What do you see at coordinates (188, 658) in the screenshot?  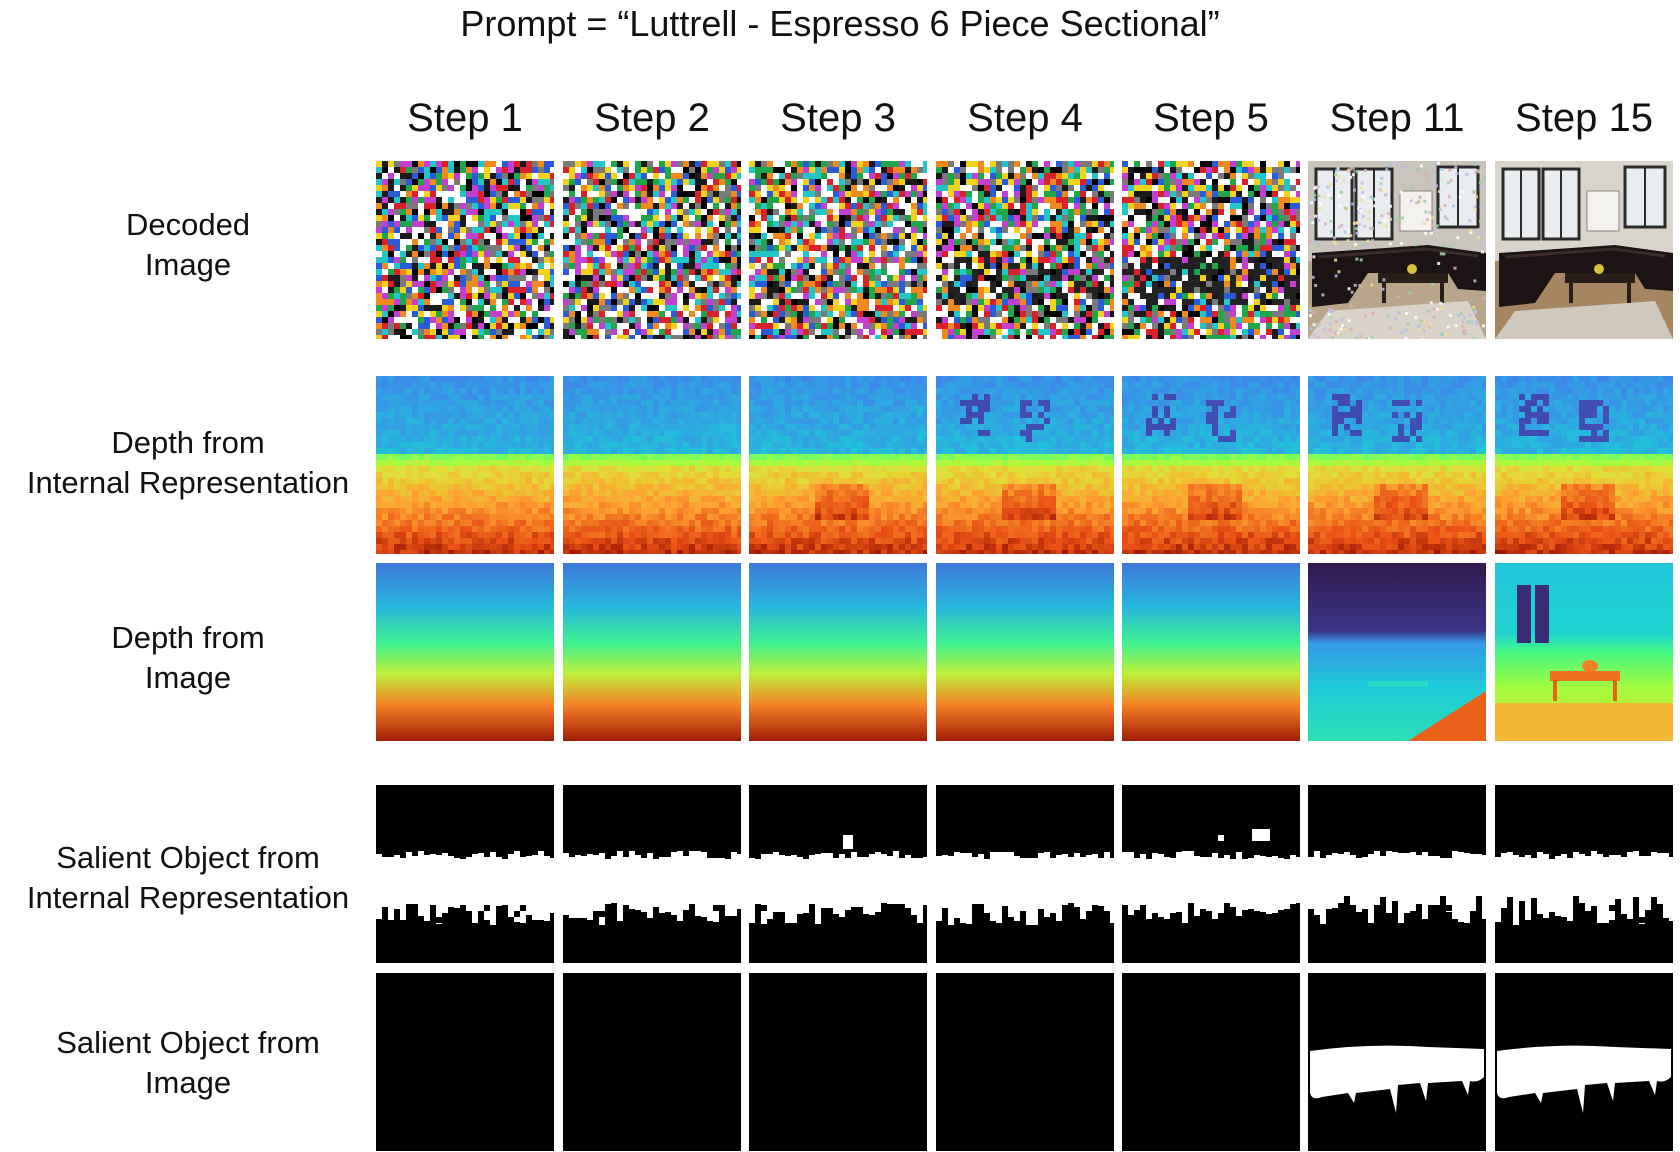 I see `row-label-depth-image: Depth from Image` at bounding box center [188, 658].